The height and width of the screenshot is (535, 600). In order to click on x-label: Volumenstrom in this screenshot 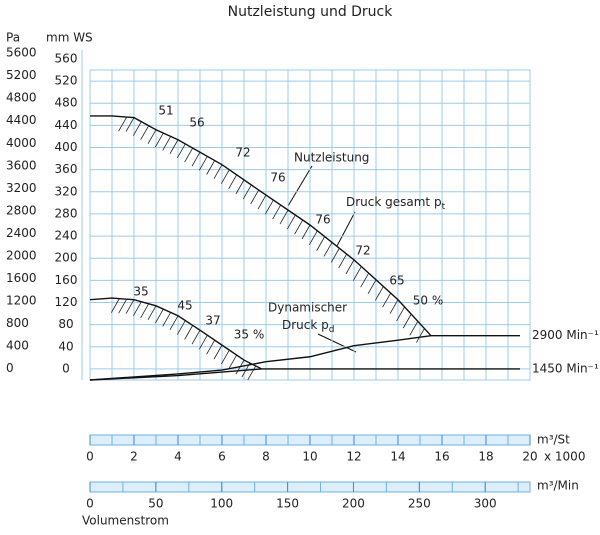, I will do `click(125, 521)`.